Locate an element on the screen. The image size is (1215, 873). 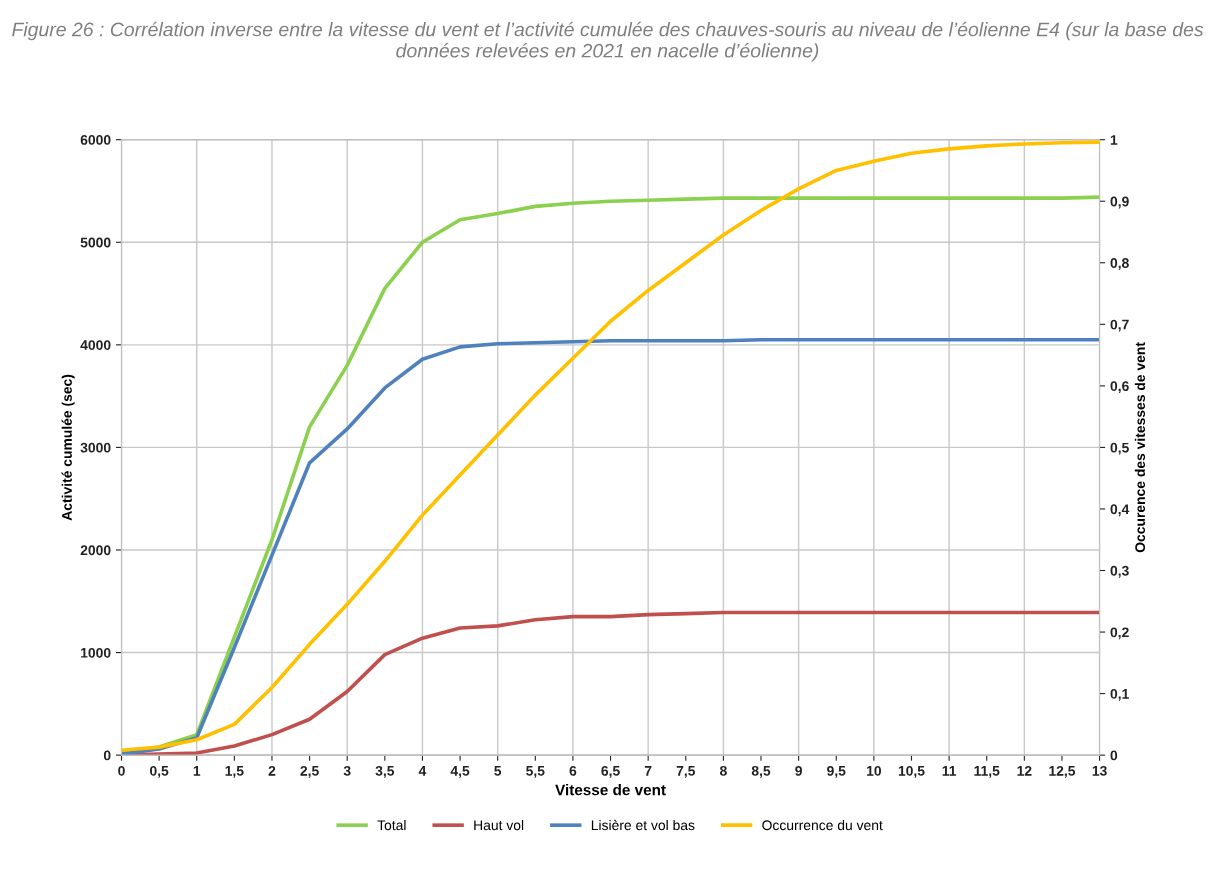
y-tick-label: 2000 is located at coordinates (95, 550).